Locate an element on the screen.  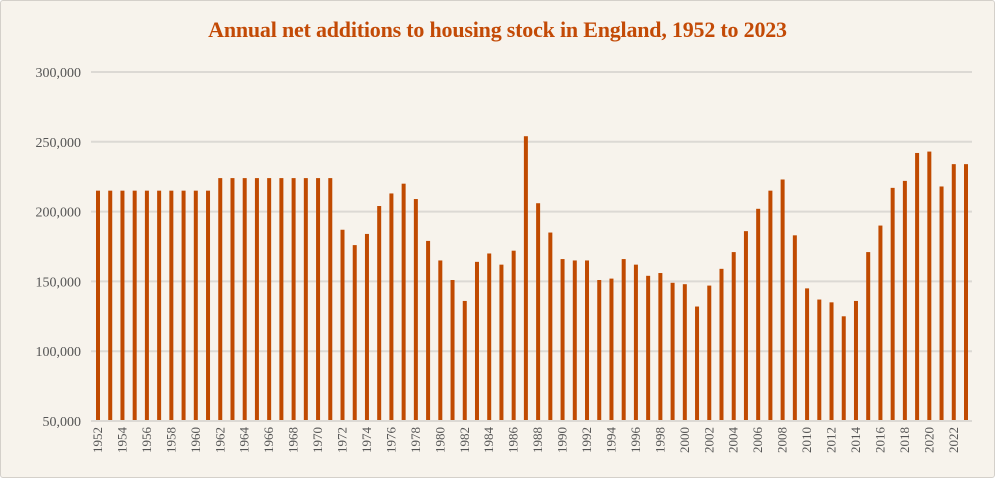
bar-2019 is located at coordinates (917, 286).